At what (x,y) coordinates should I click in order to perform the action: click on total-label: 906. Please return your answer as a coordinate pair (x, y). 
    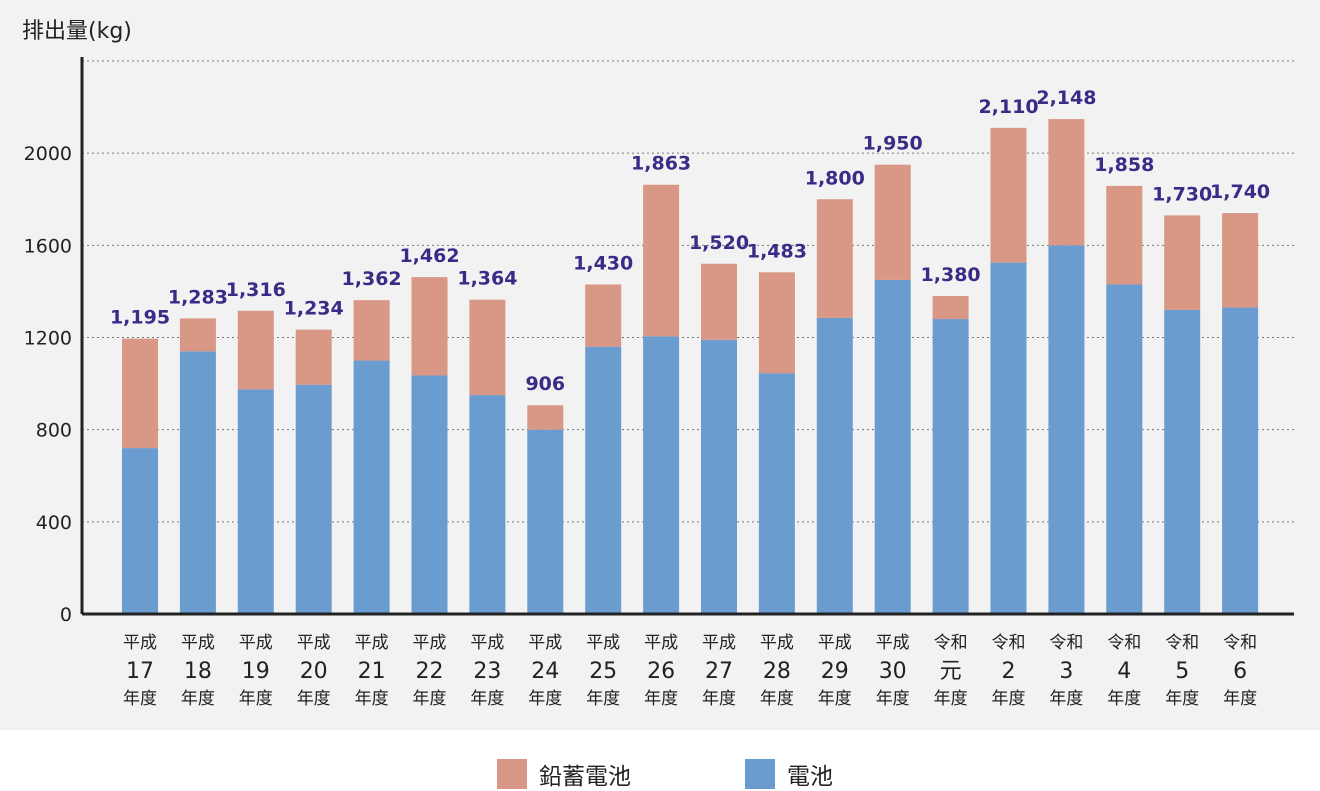
    Looking at the image, I should click on (545, 384).